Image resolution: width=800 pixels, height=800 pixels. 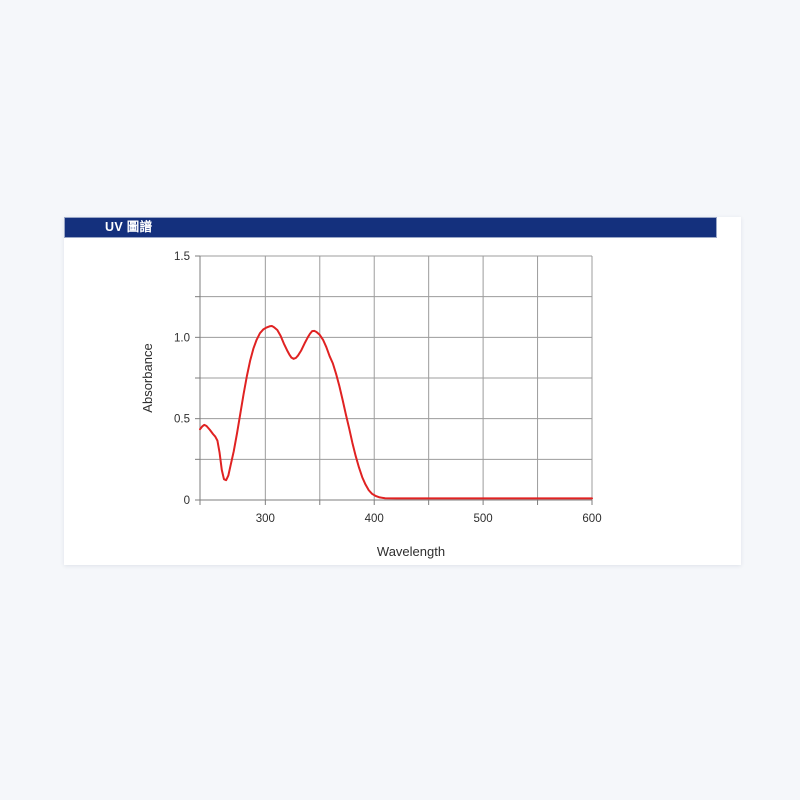 What do you see at coordinates (390, 227) in the screenshot?
I see `panel-header: UV 圖譜` at bounding box center [390, 227].